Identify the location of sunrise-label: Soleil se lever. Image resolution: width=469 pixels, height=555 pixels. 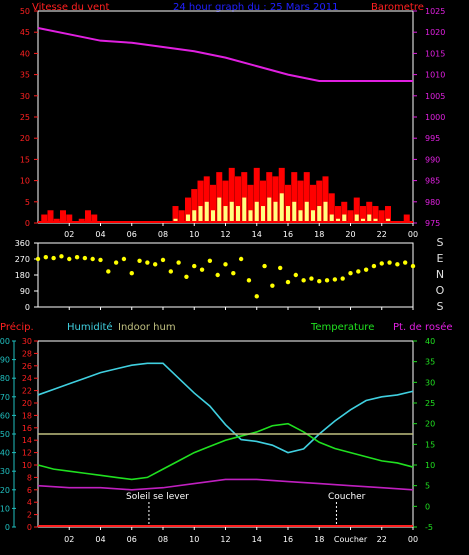
(157, 497).